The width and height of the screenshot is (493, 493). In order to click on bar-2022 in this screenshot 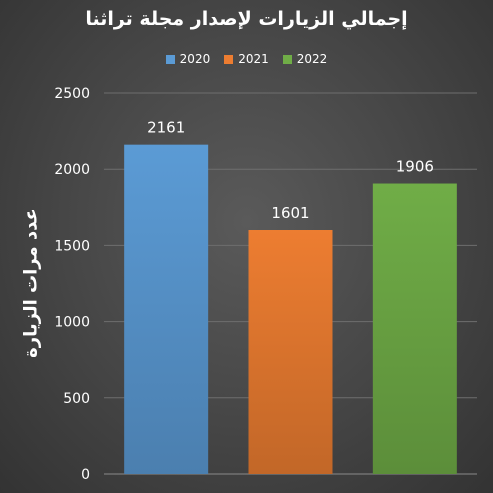, I will do `click(414, 328)`.